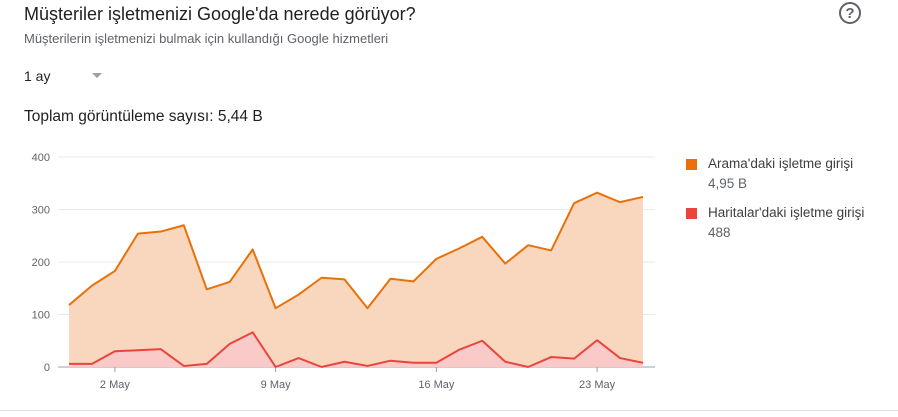 The height and width of the screenshot is (417, 898). Describe the element at coordinates (597, 385) in the screenshot. I see `x-tick-label: 23 May` at that location.